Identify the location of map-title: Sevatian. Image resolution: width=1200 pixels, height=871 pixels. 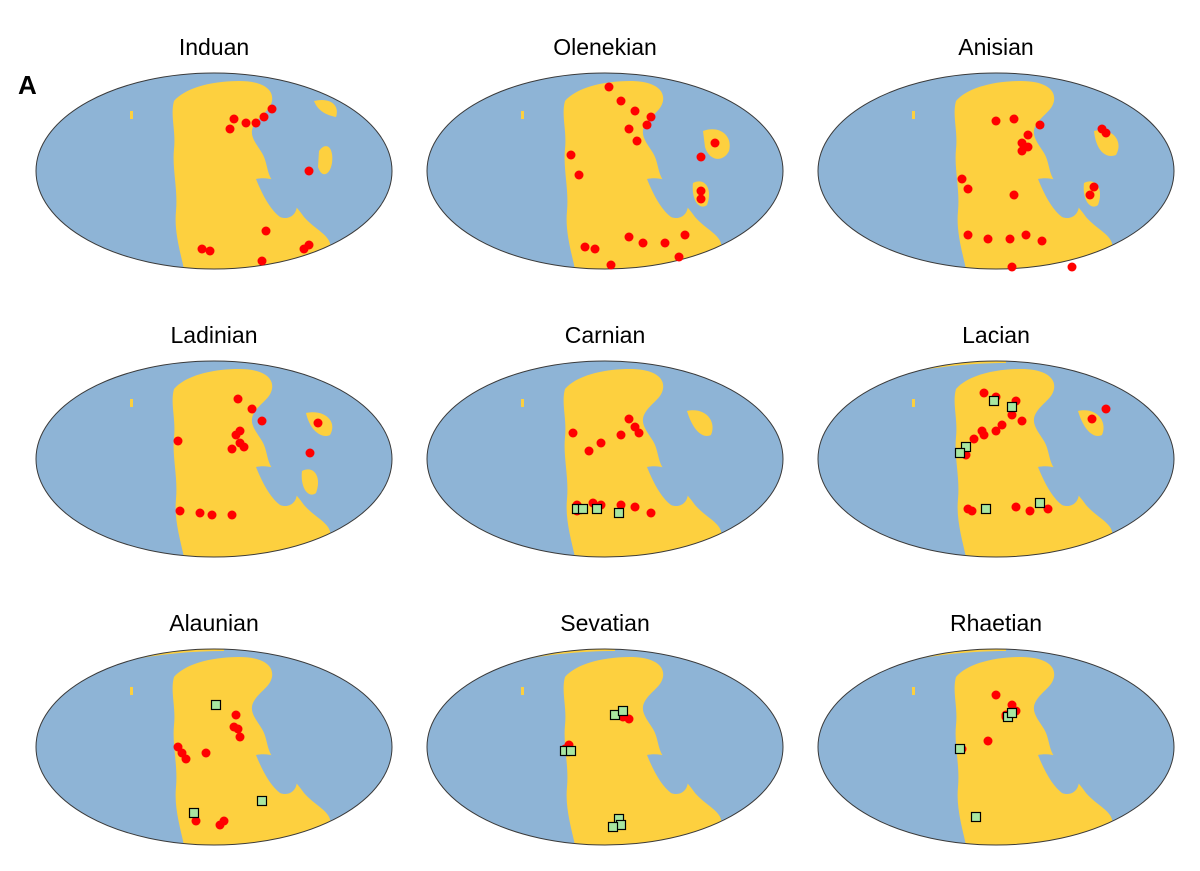
(605, 623).